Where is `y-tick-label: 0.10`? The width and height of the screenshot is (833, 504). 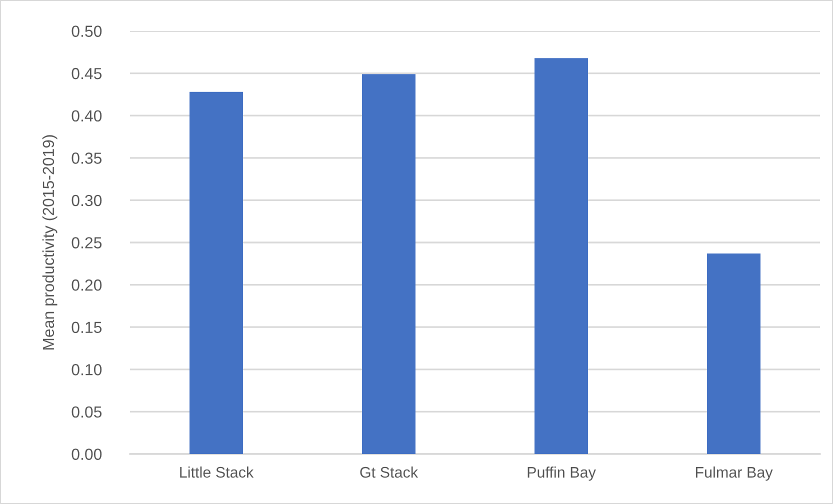 y-tick-label: 0.10 is located at coordinates (87, 370).